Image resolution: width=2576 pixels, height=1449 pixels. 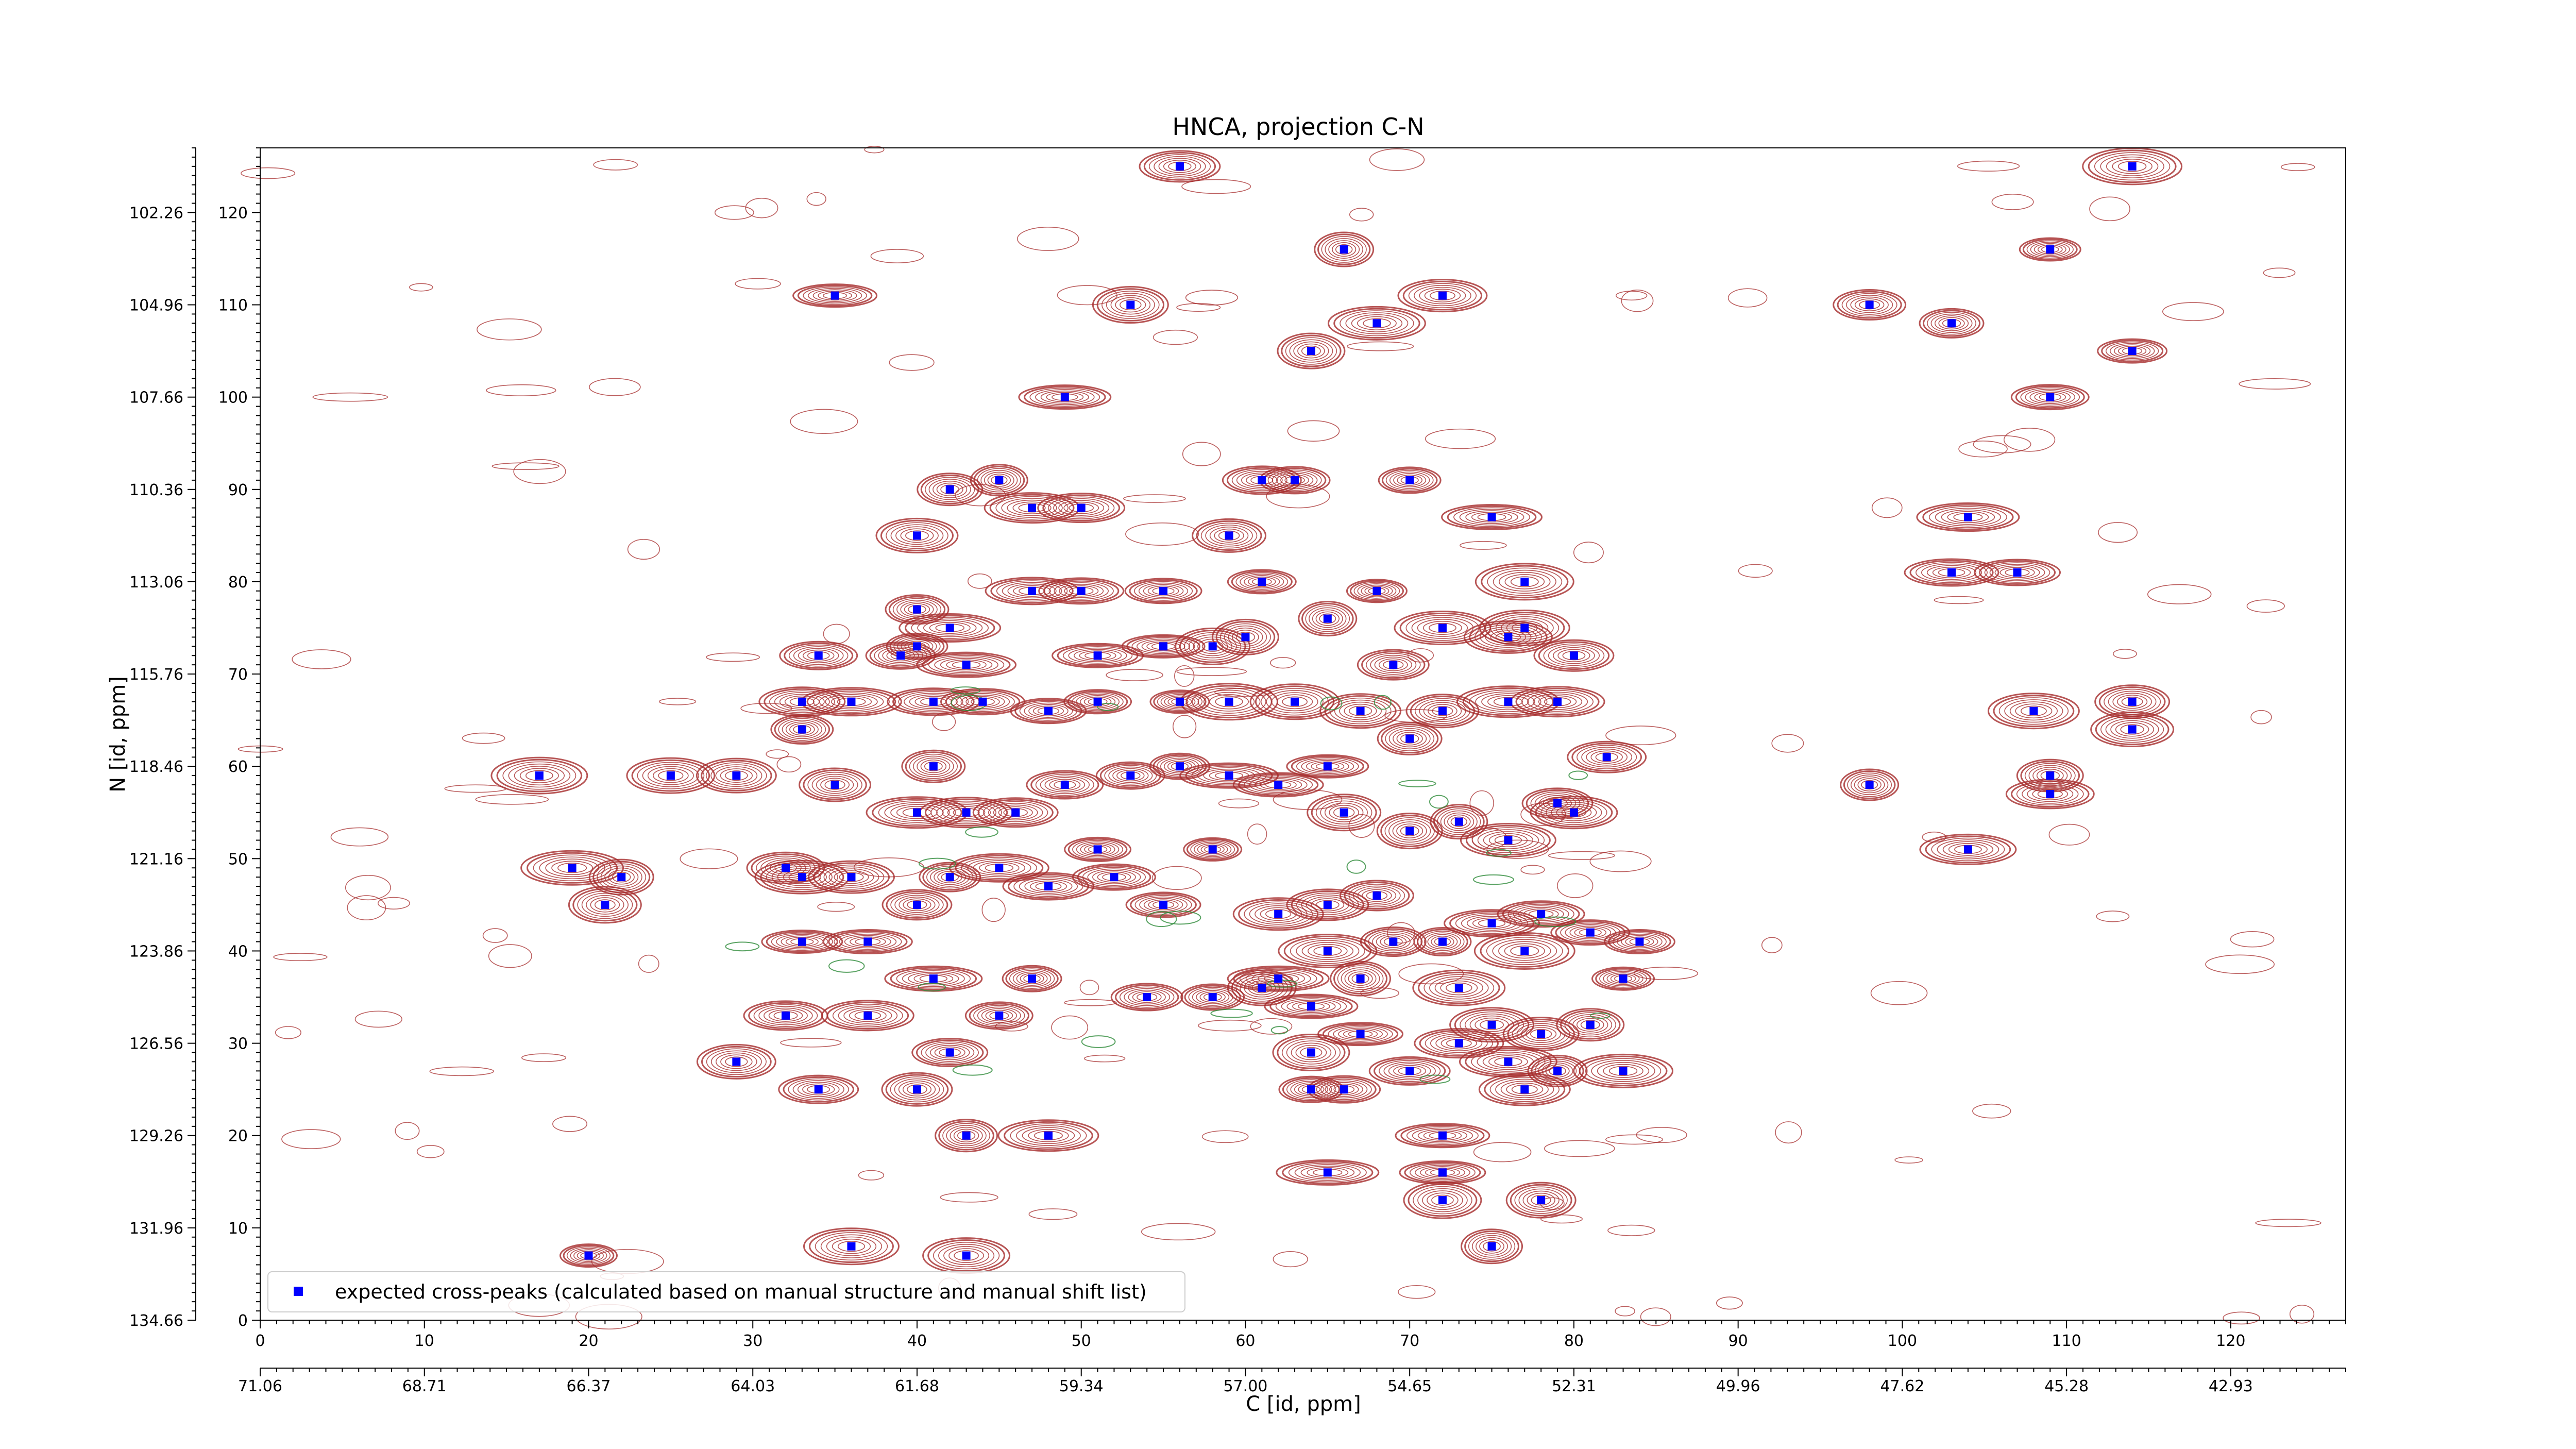 What do you see at coordinates (2066, 1341) in the screenshot?
I see `x-tick-label: 110` at bounding box center [2066, 1341].